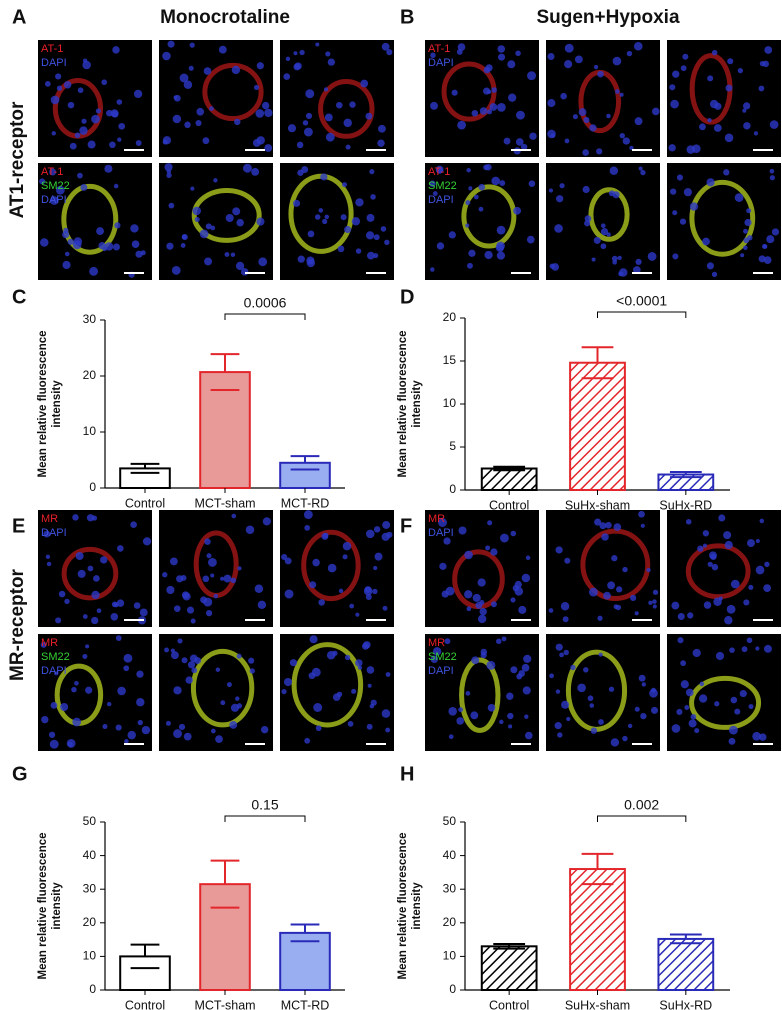 The width and height of the screenshot is (782, 1010). I want to click on stain-label: DAPI, so click(54, 533).